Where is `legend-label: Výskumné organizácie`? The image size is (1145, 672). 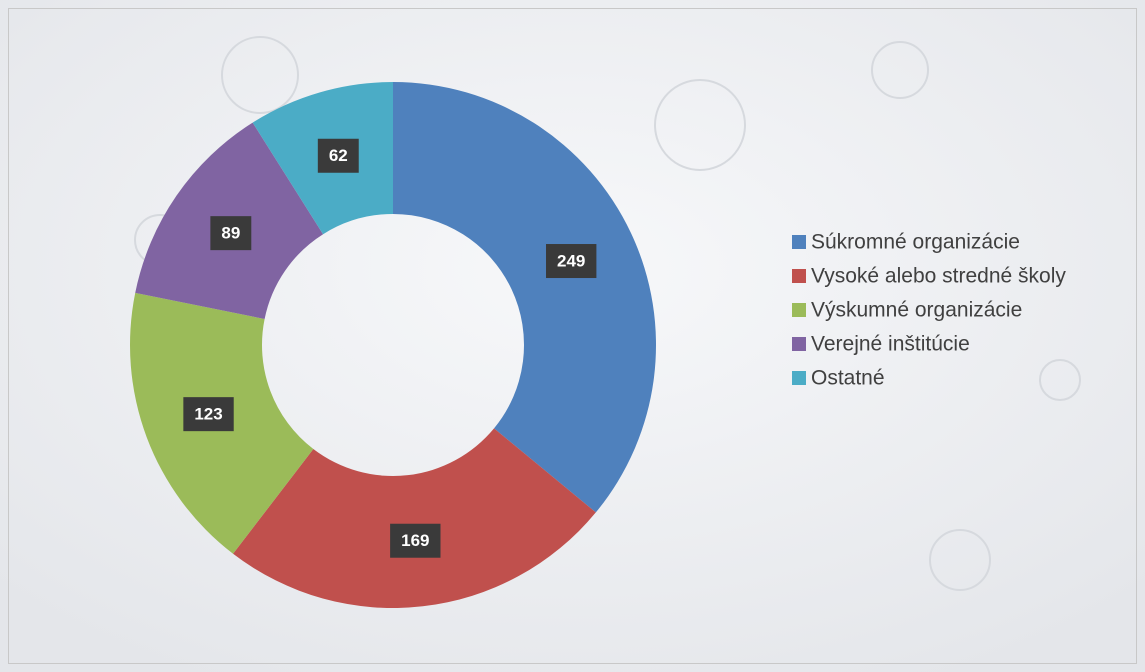 legend-label: Výskumné organizácie is located at coordinates (916, 310).